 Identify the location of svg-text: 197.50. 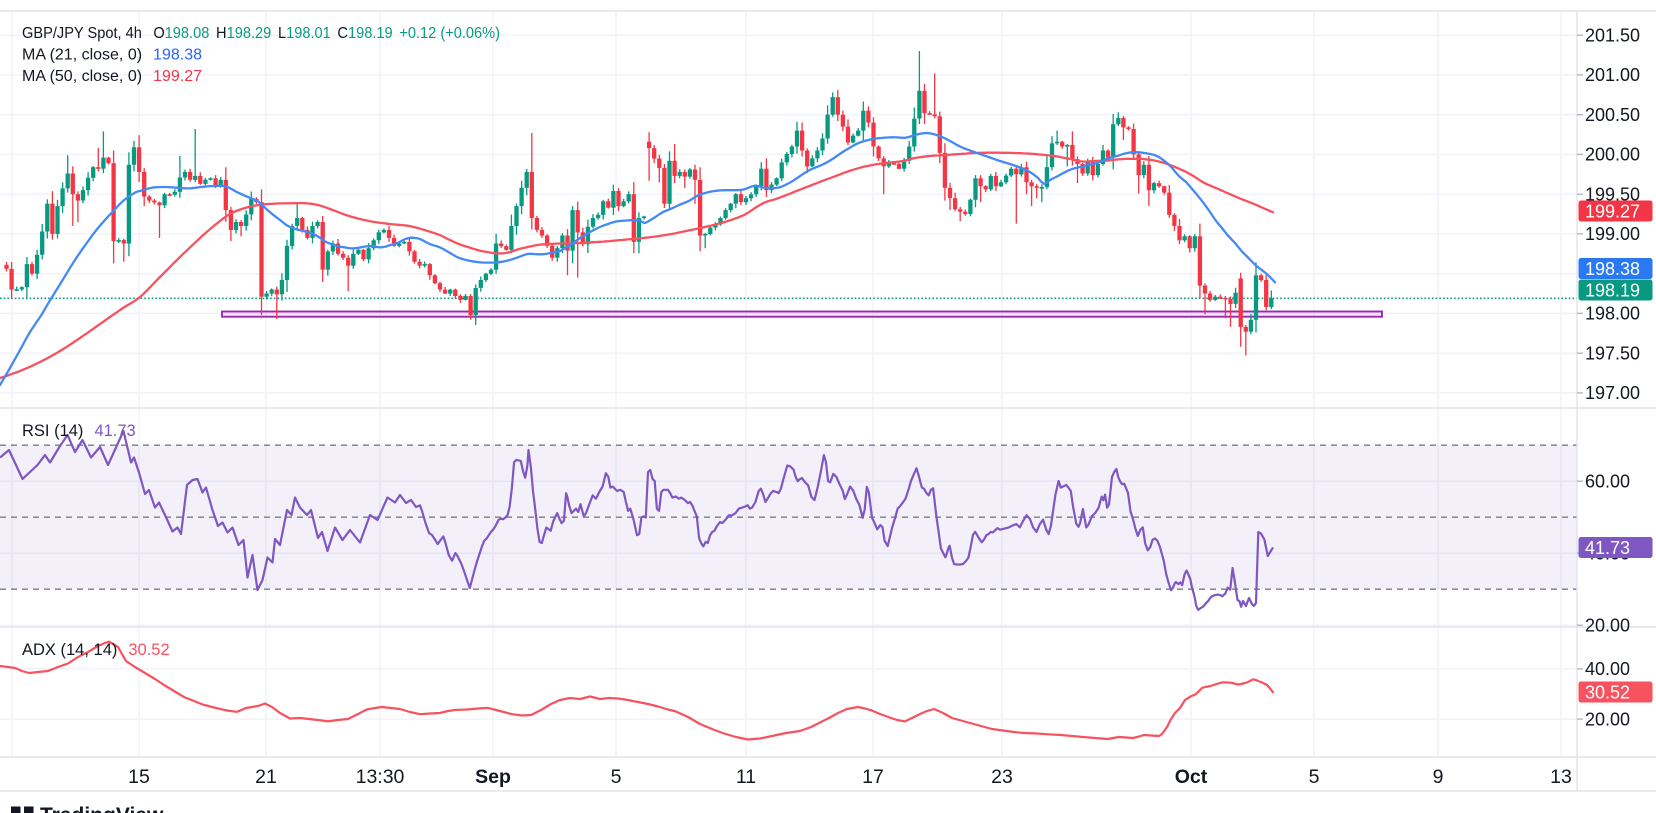
(1612, 354).